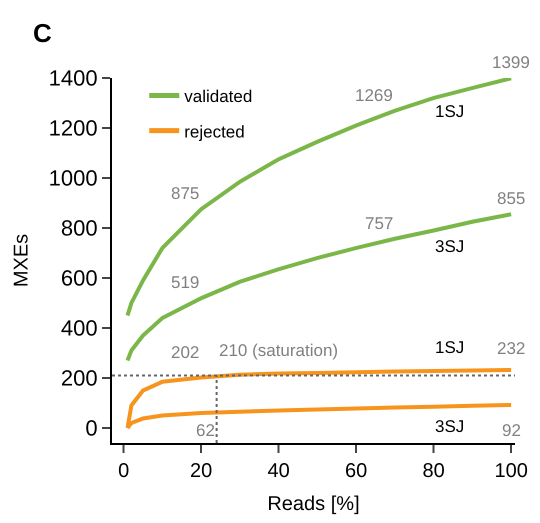 Image resolution: width=540 pixels, height=523 pixels. I want to click on x-tick-label: 80, so click(433, 471).